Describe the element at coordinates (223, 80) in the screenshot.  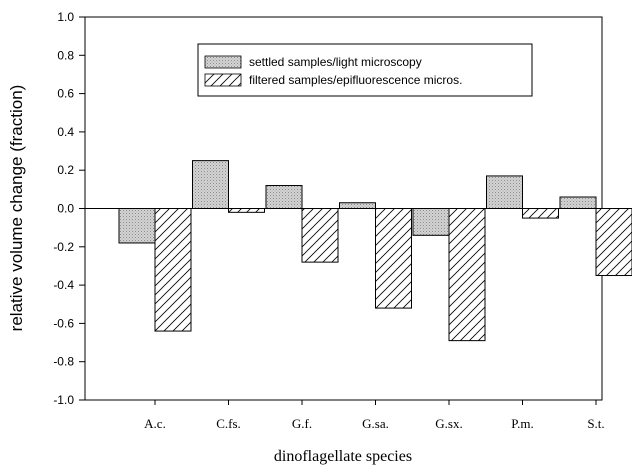
I see `legend-swatch-filtered` at that location.